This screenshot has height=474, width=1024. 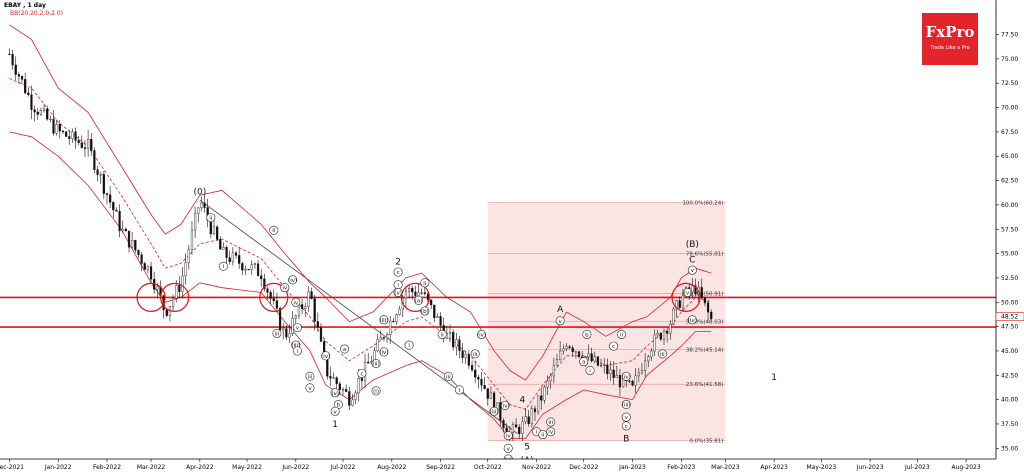 I want to click on x-tick-label: May-2022, so click(x=247, y=467).